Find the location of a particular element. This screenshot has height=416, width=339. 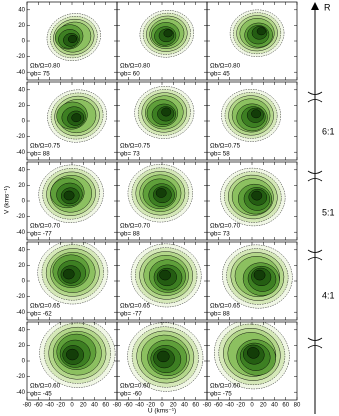

radius-arrow is located at coordinates (315, 6).